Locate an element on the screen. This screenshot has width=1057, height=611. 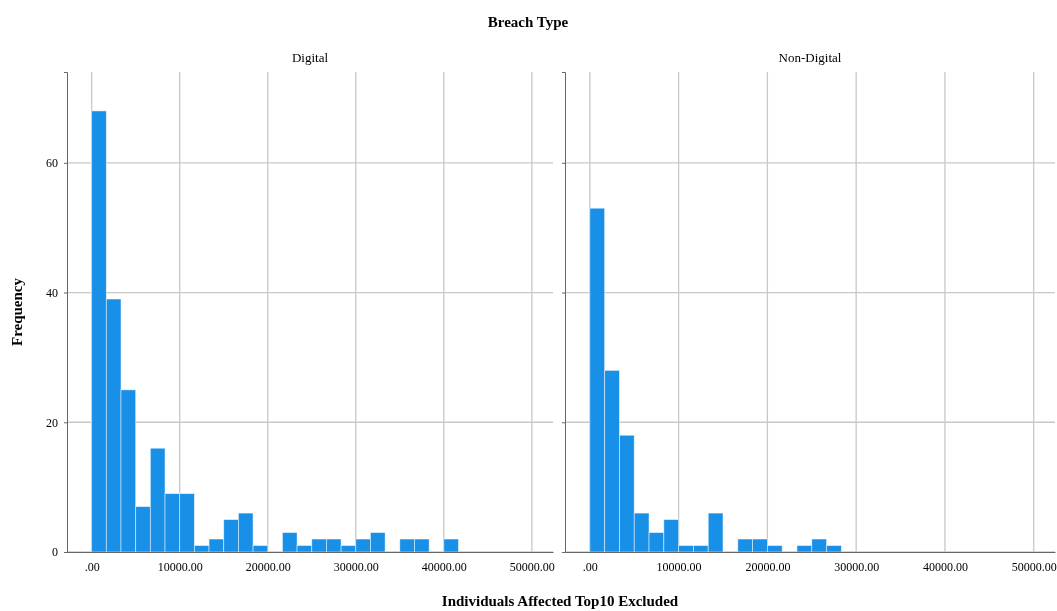
y-axis-title: Frequency is located at coordinates (17, 312).